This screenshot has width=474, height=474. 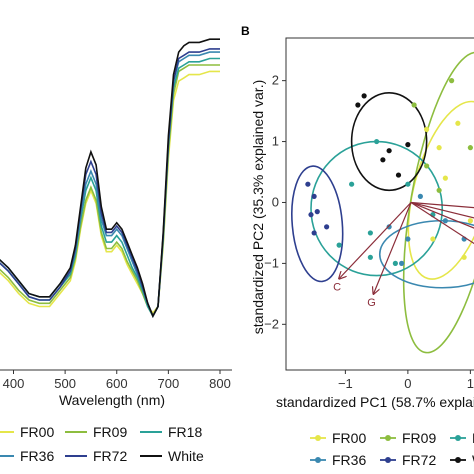 I want to click on ellipse-fr09, so click(x=438, y=202).